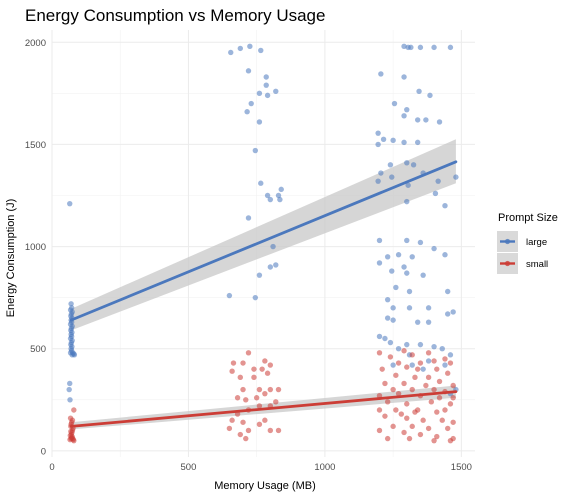  Describe the element at coordinates (35, 145) in the screenshot. I see `y-tick-label: 1500` at that location.